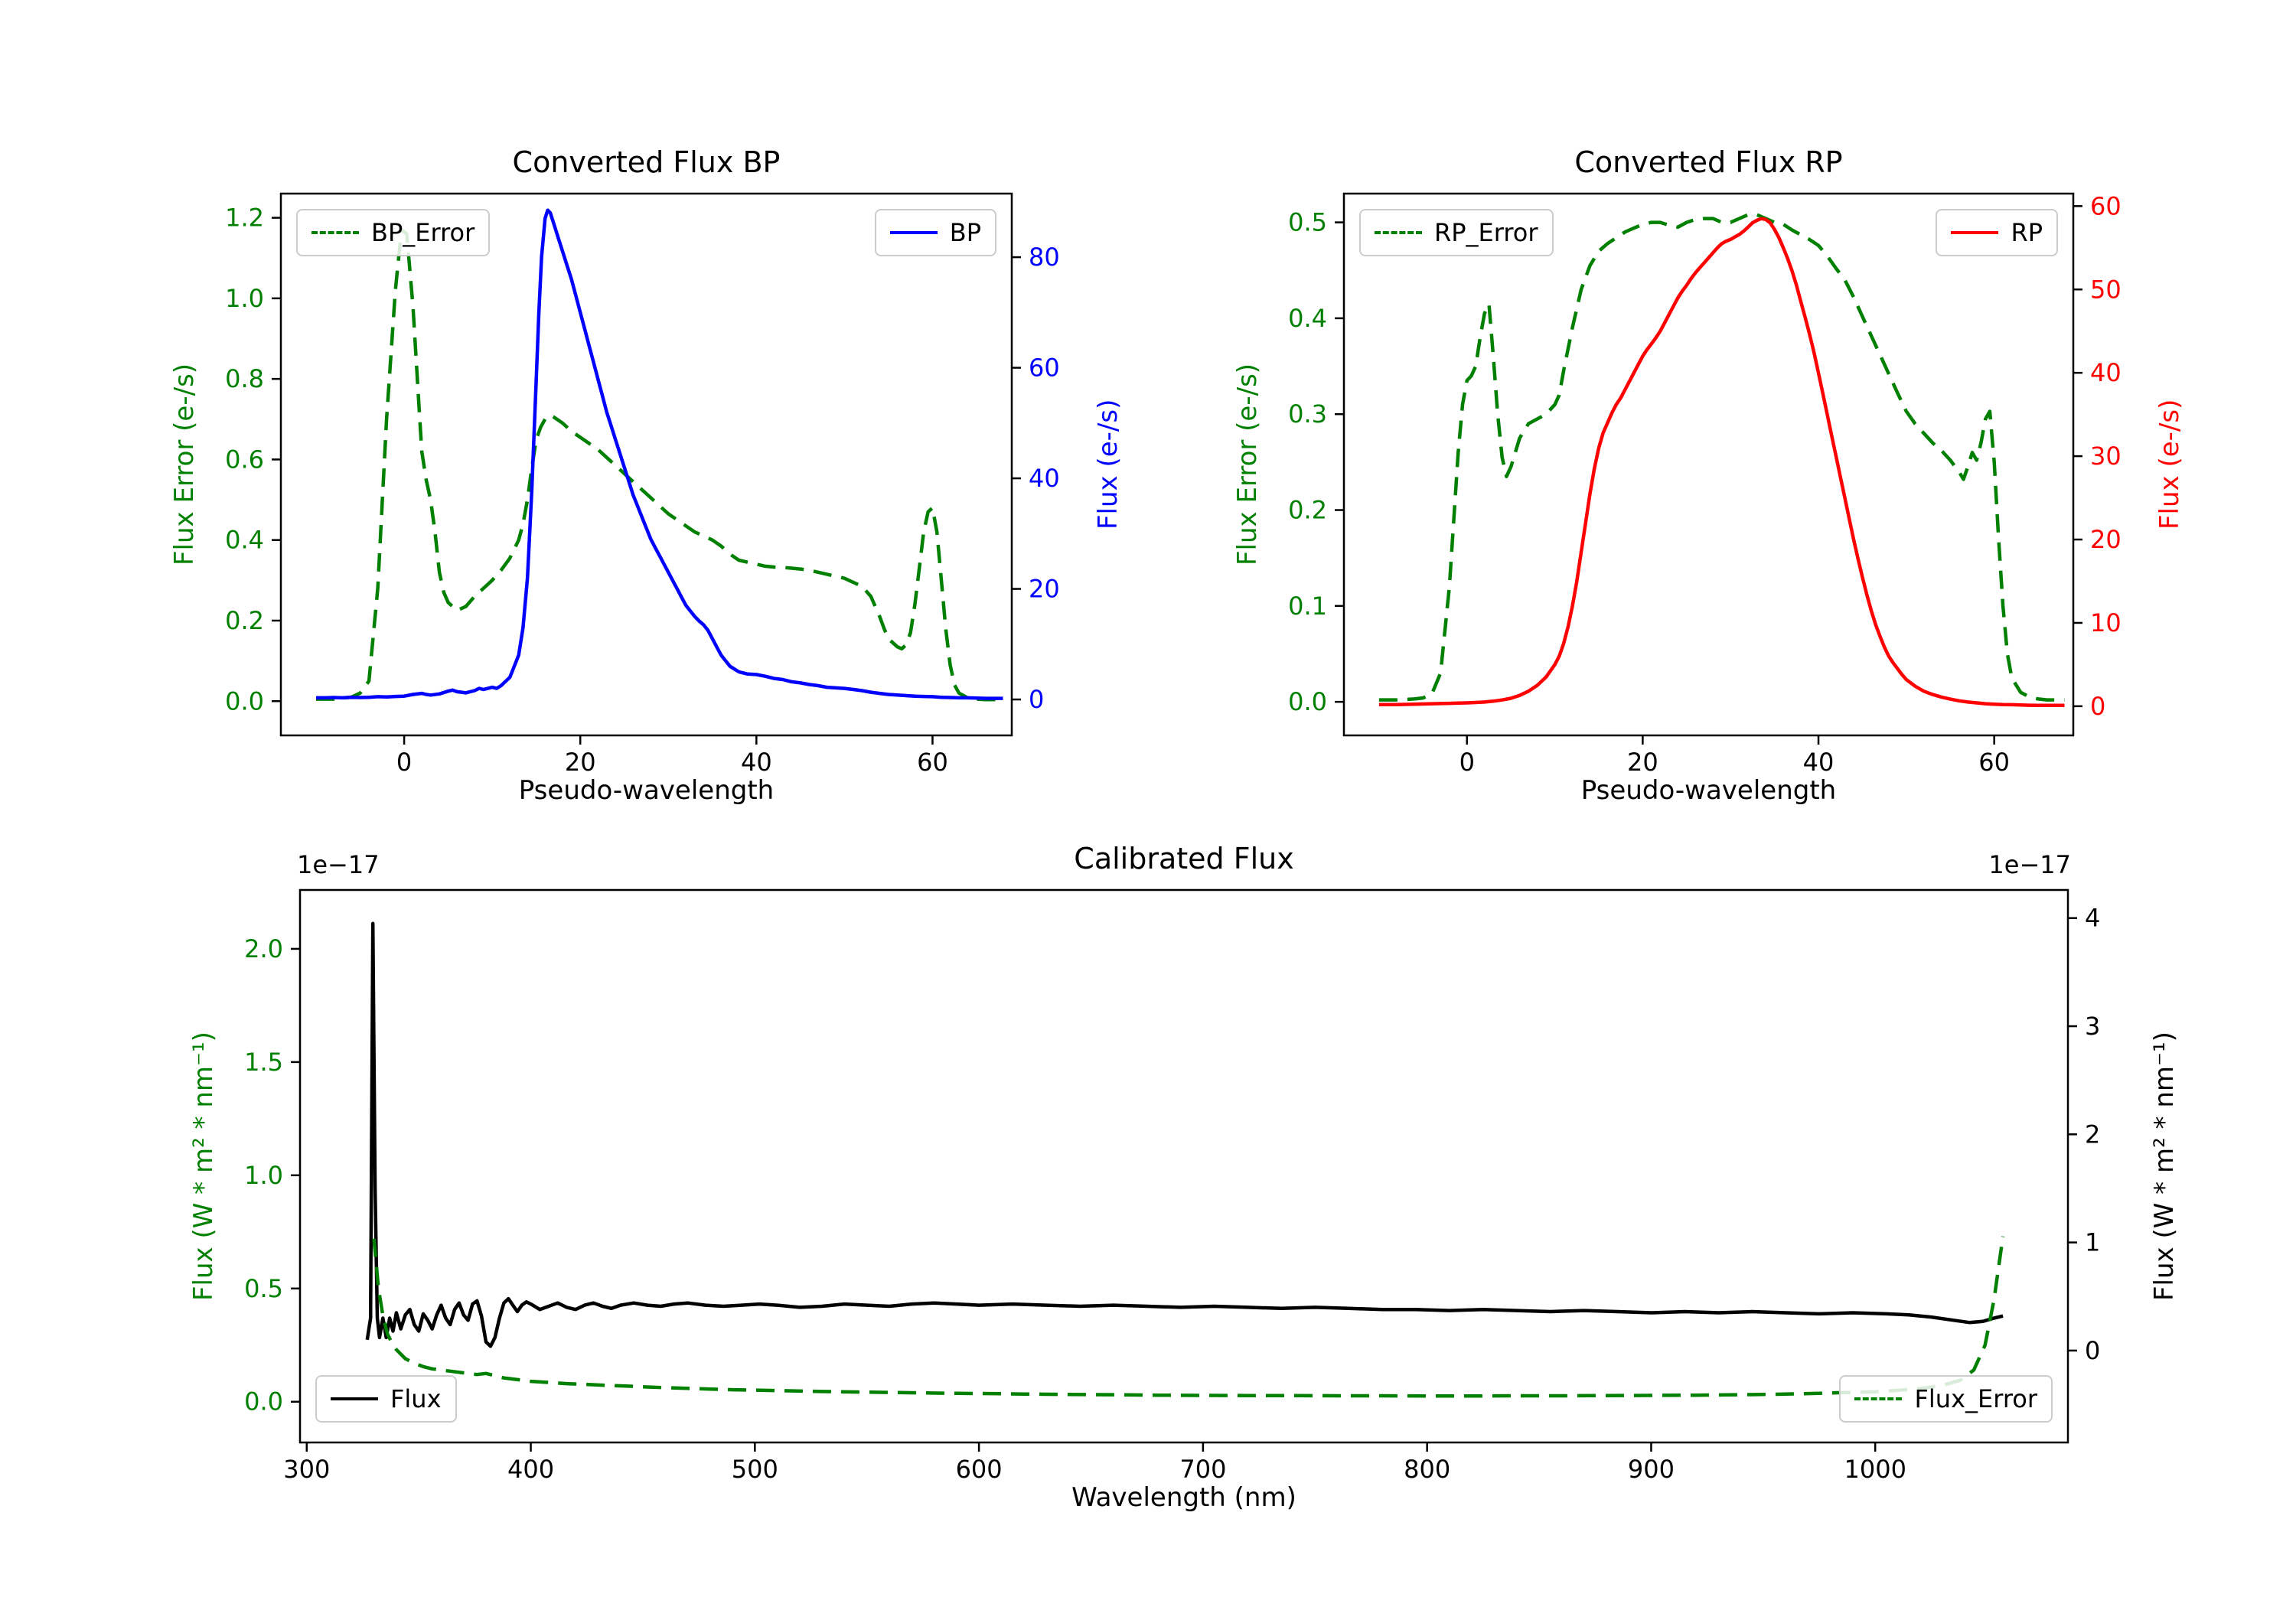 The width and height of the screenshot is (2296, 1607). I want to click on axis-ticks: 0 20 40 60 0.0 0.1 0.2 0.3 0.4 0.5 0 10 20 30 40 50 60, so click(1705, 484).